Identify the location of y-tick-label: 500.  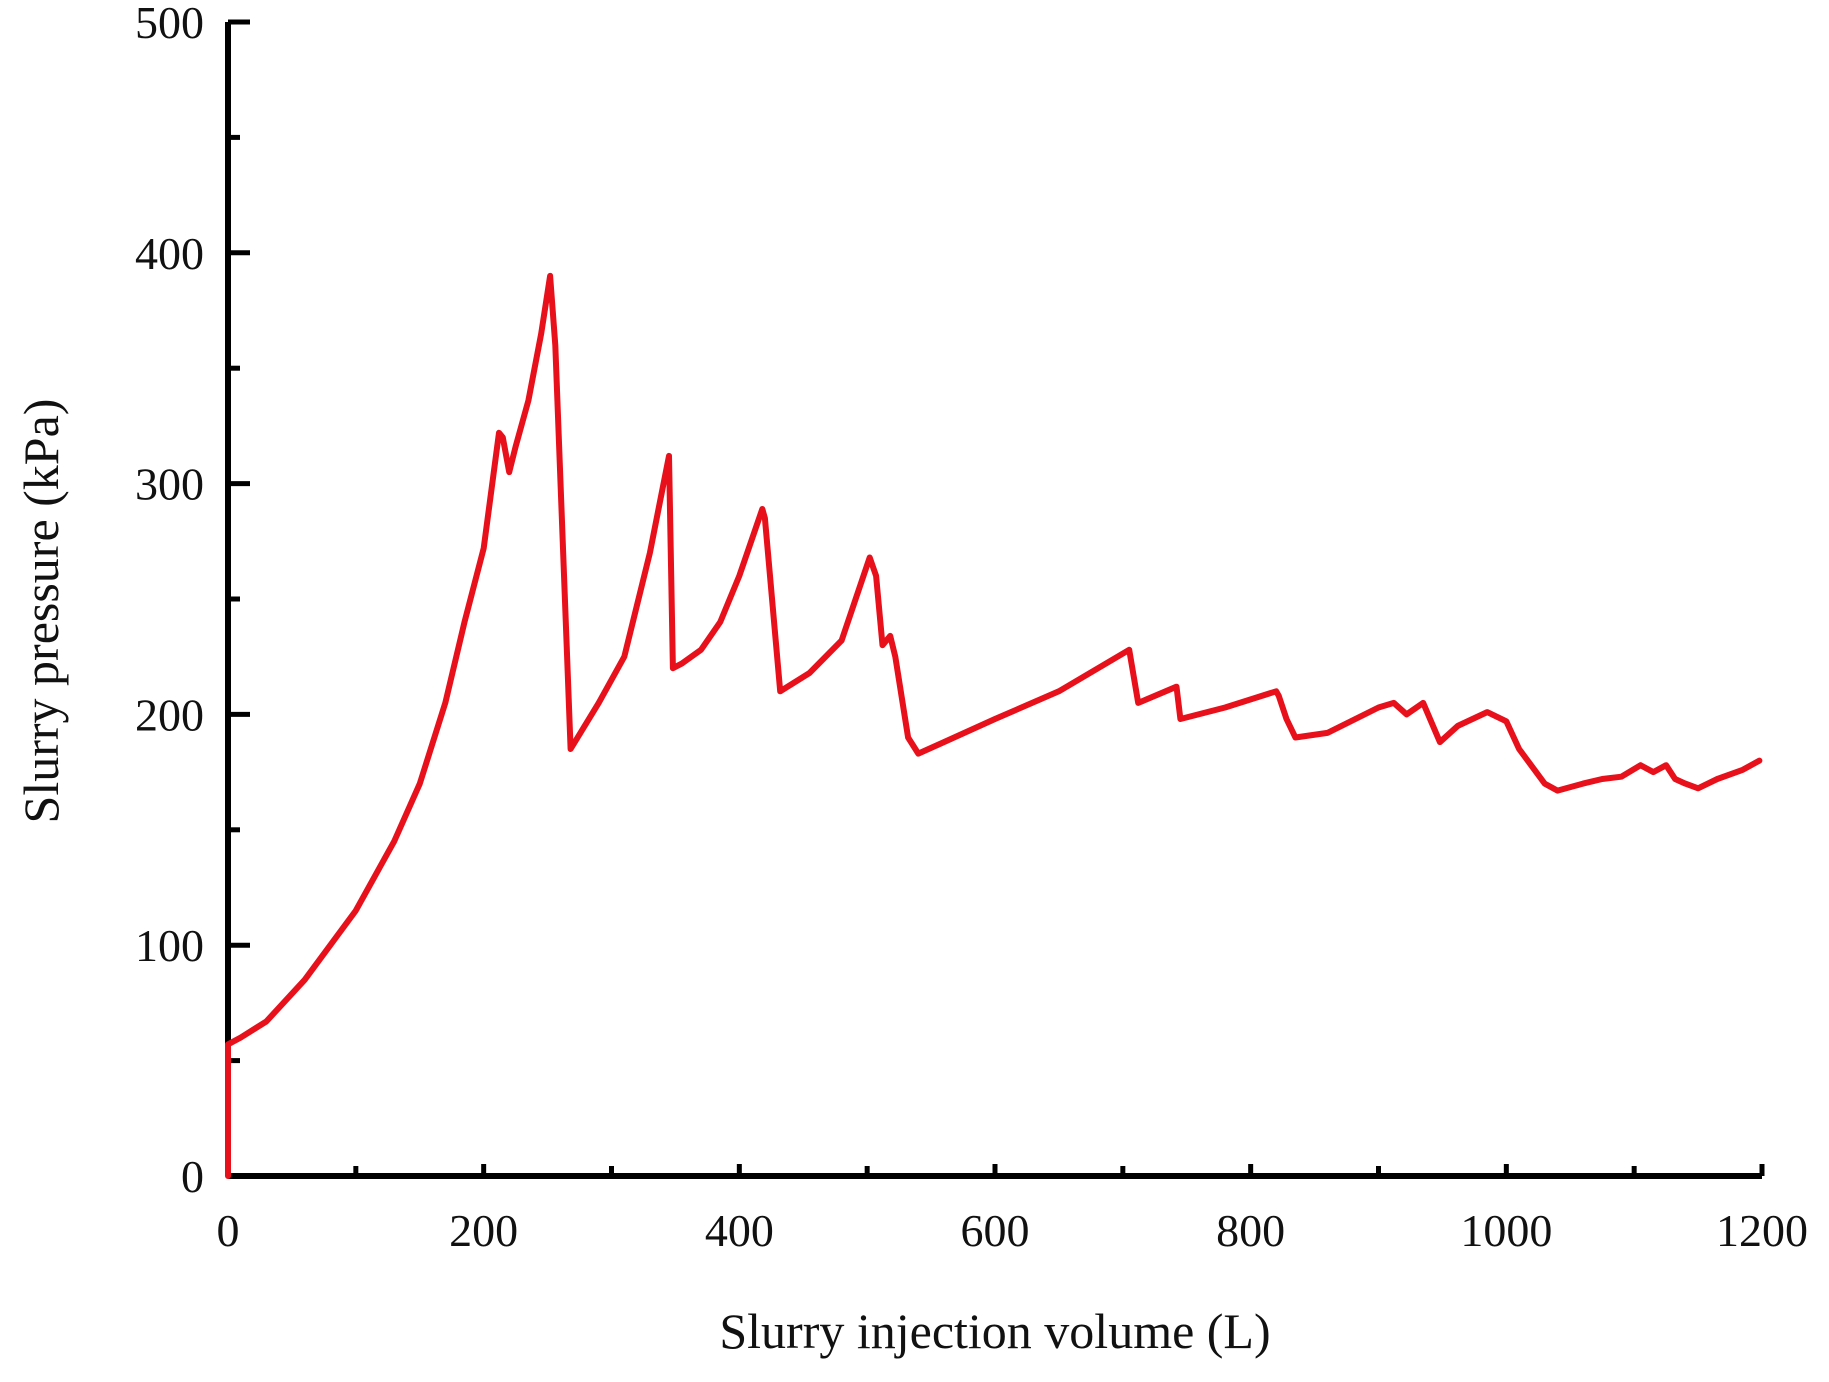
(169, 24).